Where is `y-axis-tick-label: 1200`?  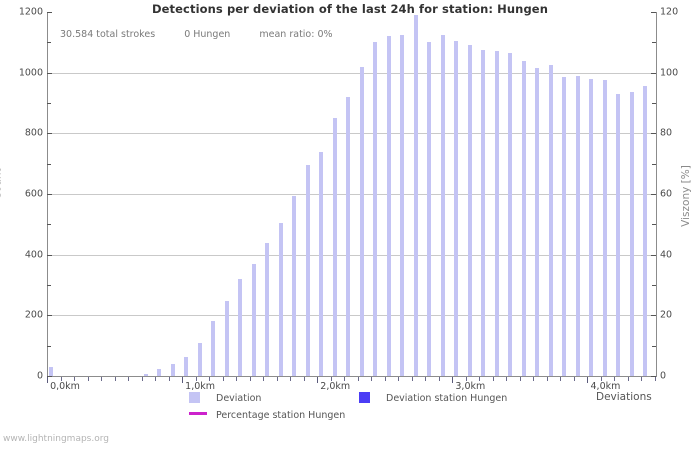 y-axis-tick-label: 1200 is located at coordinates (30, 12).